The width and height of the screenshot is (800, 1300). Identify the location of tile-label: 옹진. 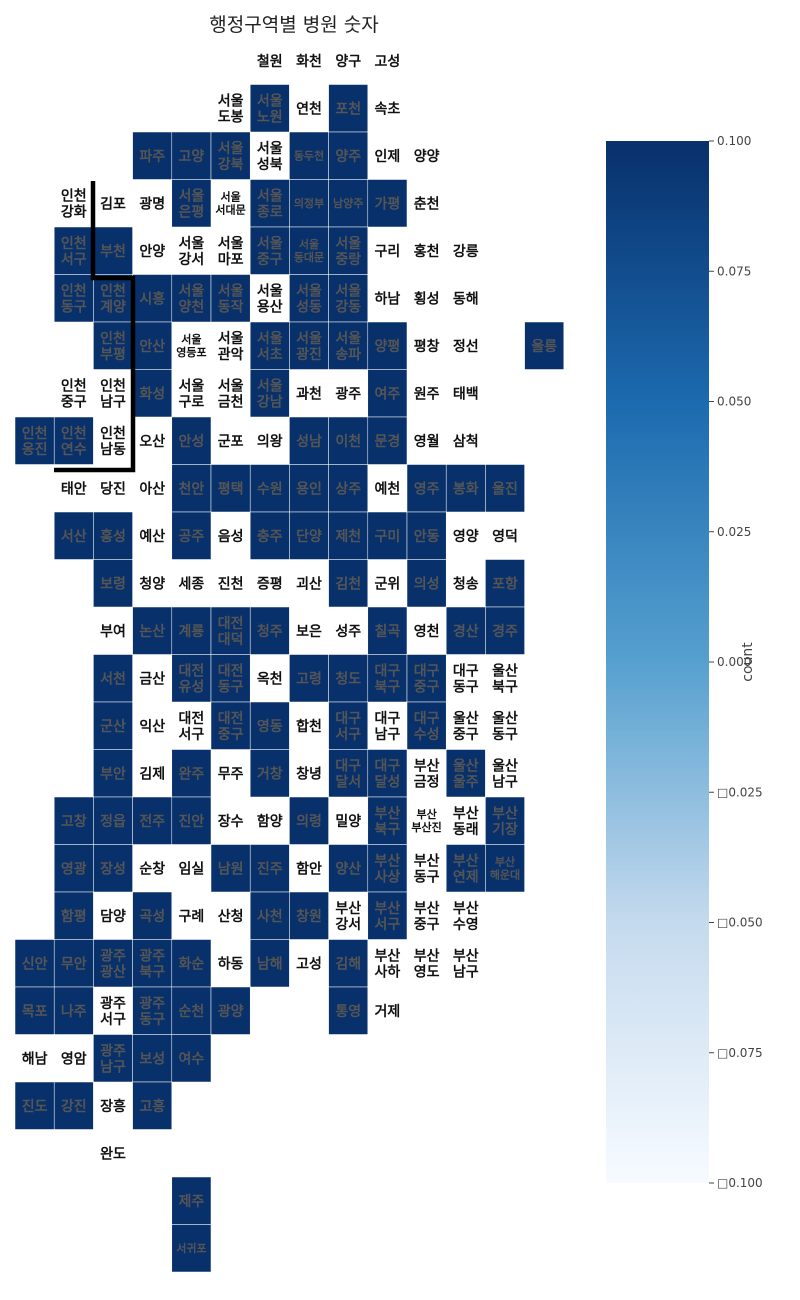
(35, 449).